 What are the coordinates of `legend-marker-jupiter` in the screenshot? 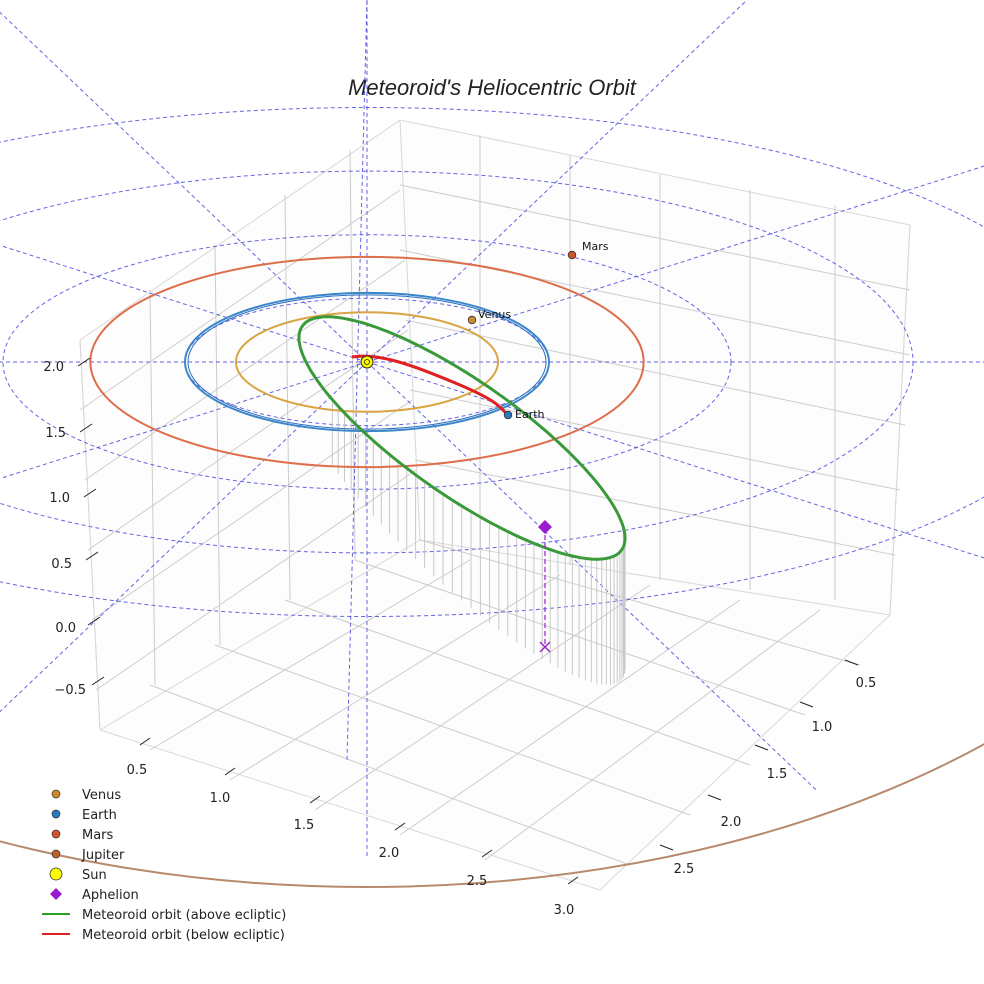 It's located at (56, 854).